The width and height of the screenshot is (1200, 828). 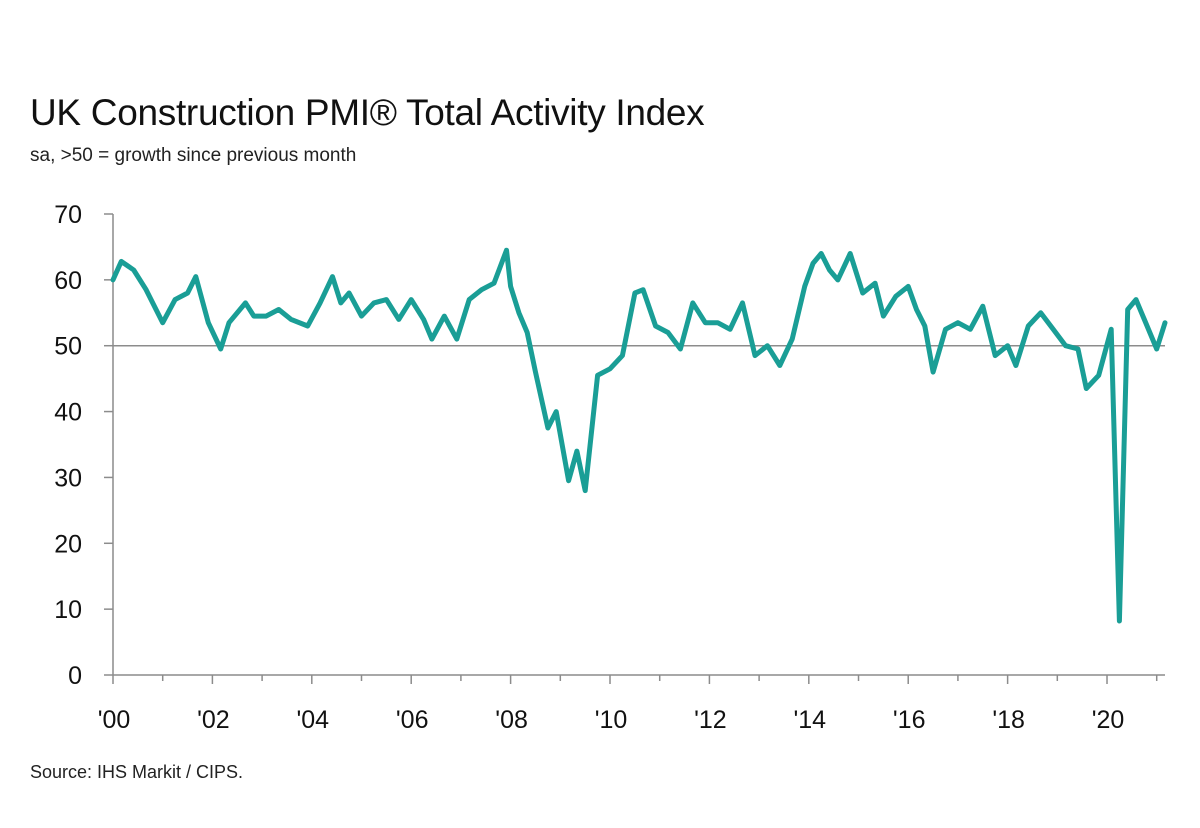 I want to click on y-tick-label: 20, so click(x=68, y=544).